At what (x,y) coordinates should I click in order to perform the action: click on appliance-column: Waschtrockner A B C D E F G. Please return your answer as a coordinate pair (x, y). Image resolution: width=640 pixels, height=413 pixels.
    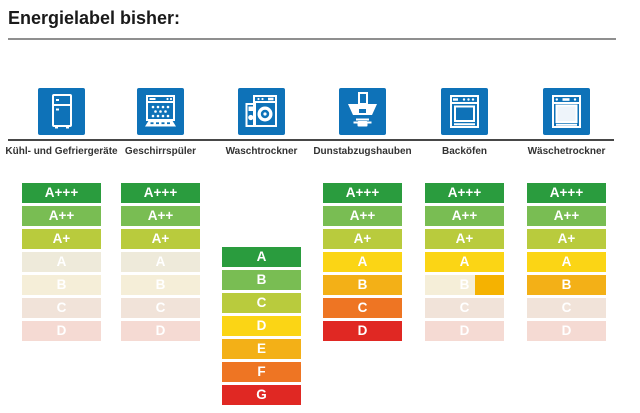
    Looking at the image, I should click on (261, 206).